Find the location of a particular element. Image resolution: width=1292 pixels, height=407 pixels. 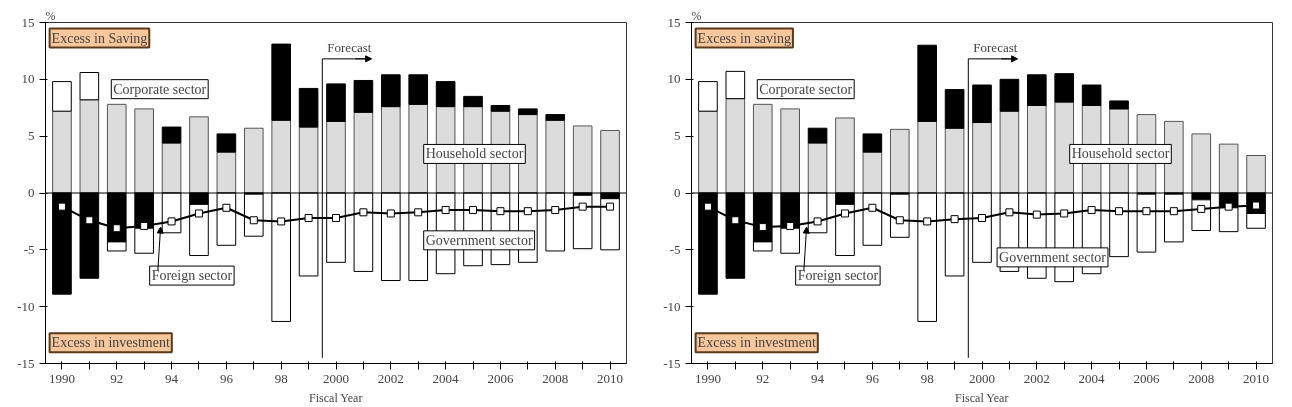

annotation: Excess in saving is located at coordinates (744, 38).